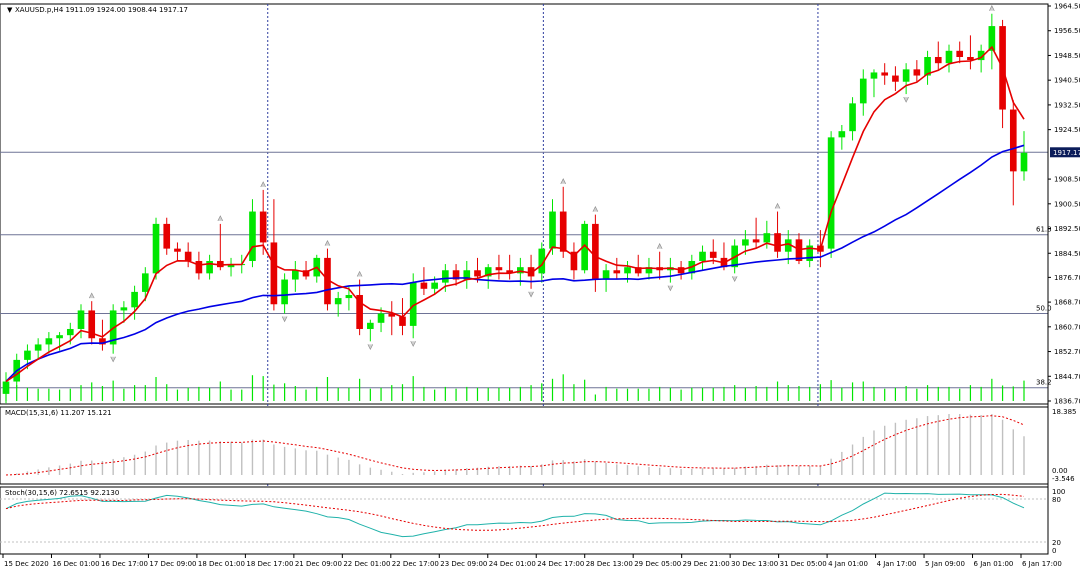 The width and height of the screenshot is (1080, 573). I want to click on price-tick-label: 1900.50, so click(1067, 204).